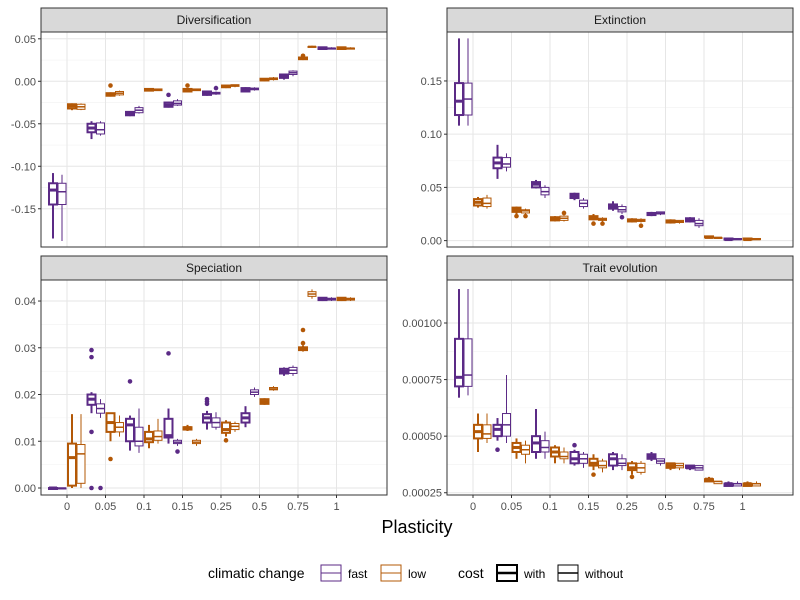  I want to click on x-tick-label: 0.1, so click(143, 507).